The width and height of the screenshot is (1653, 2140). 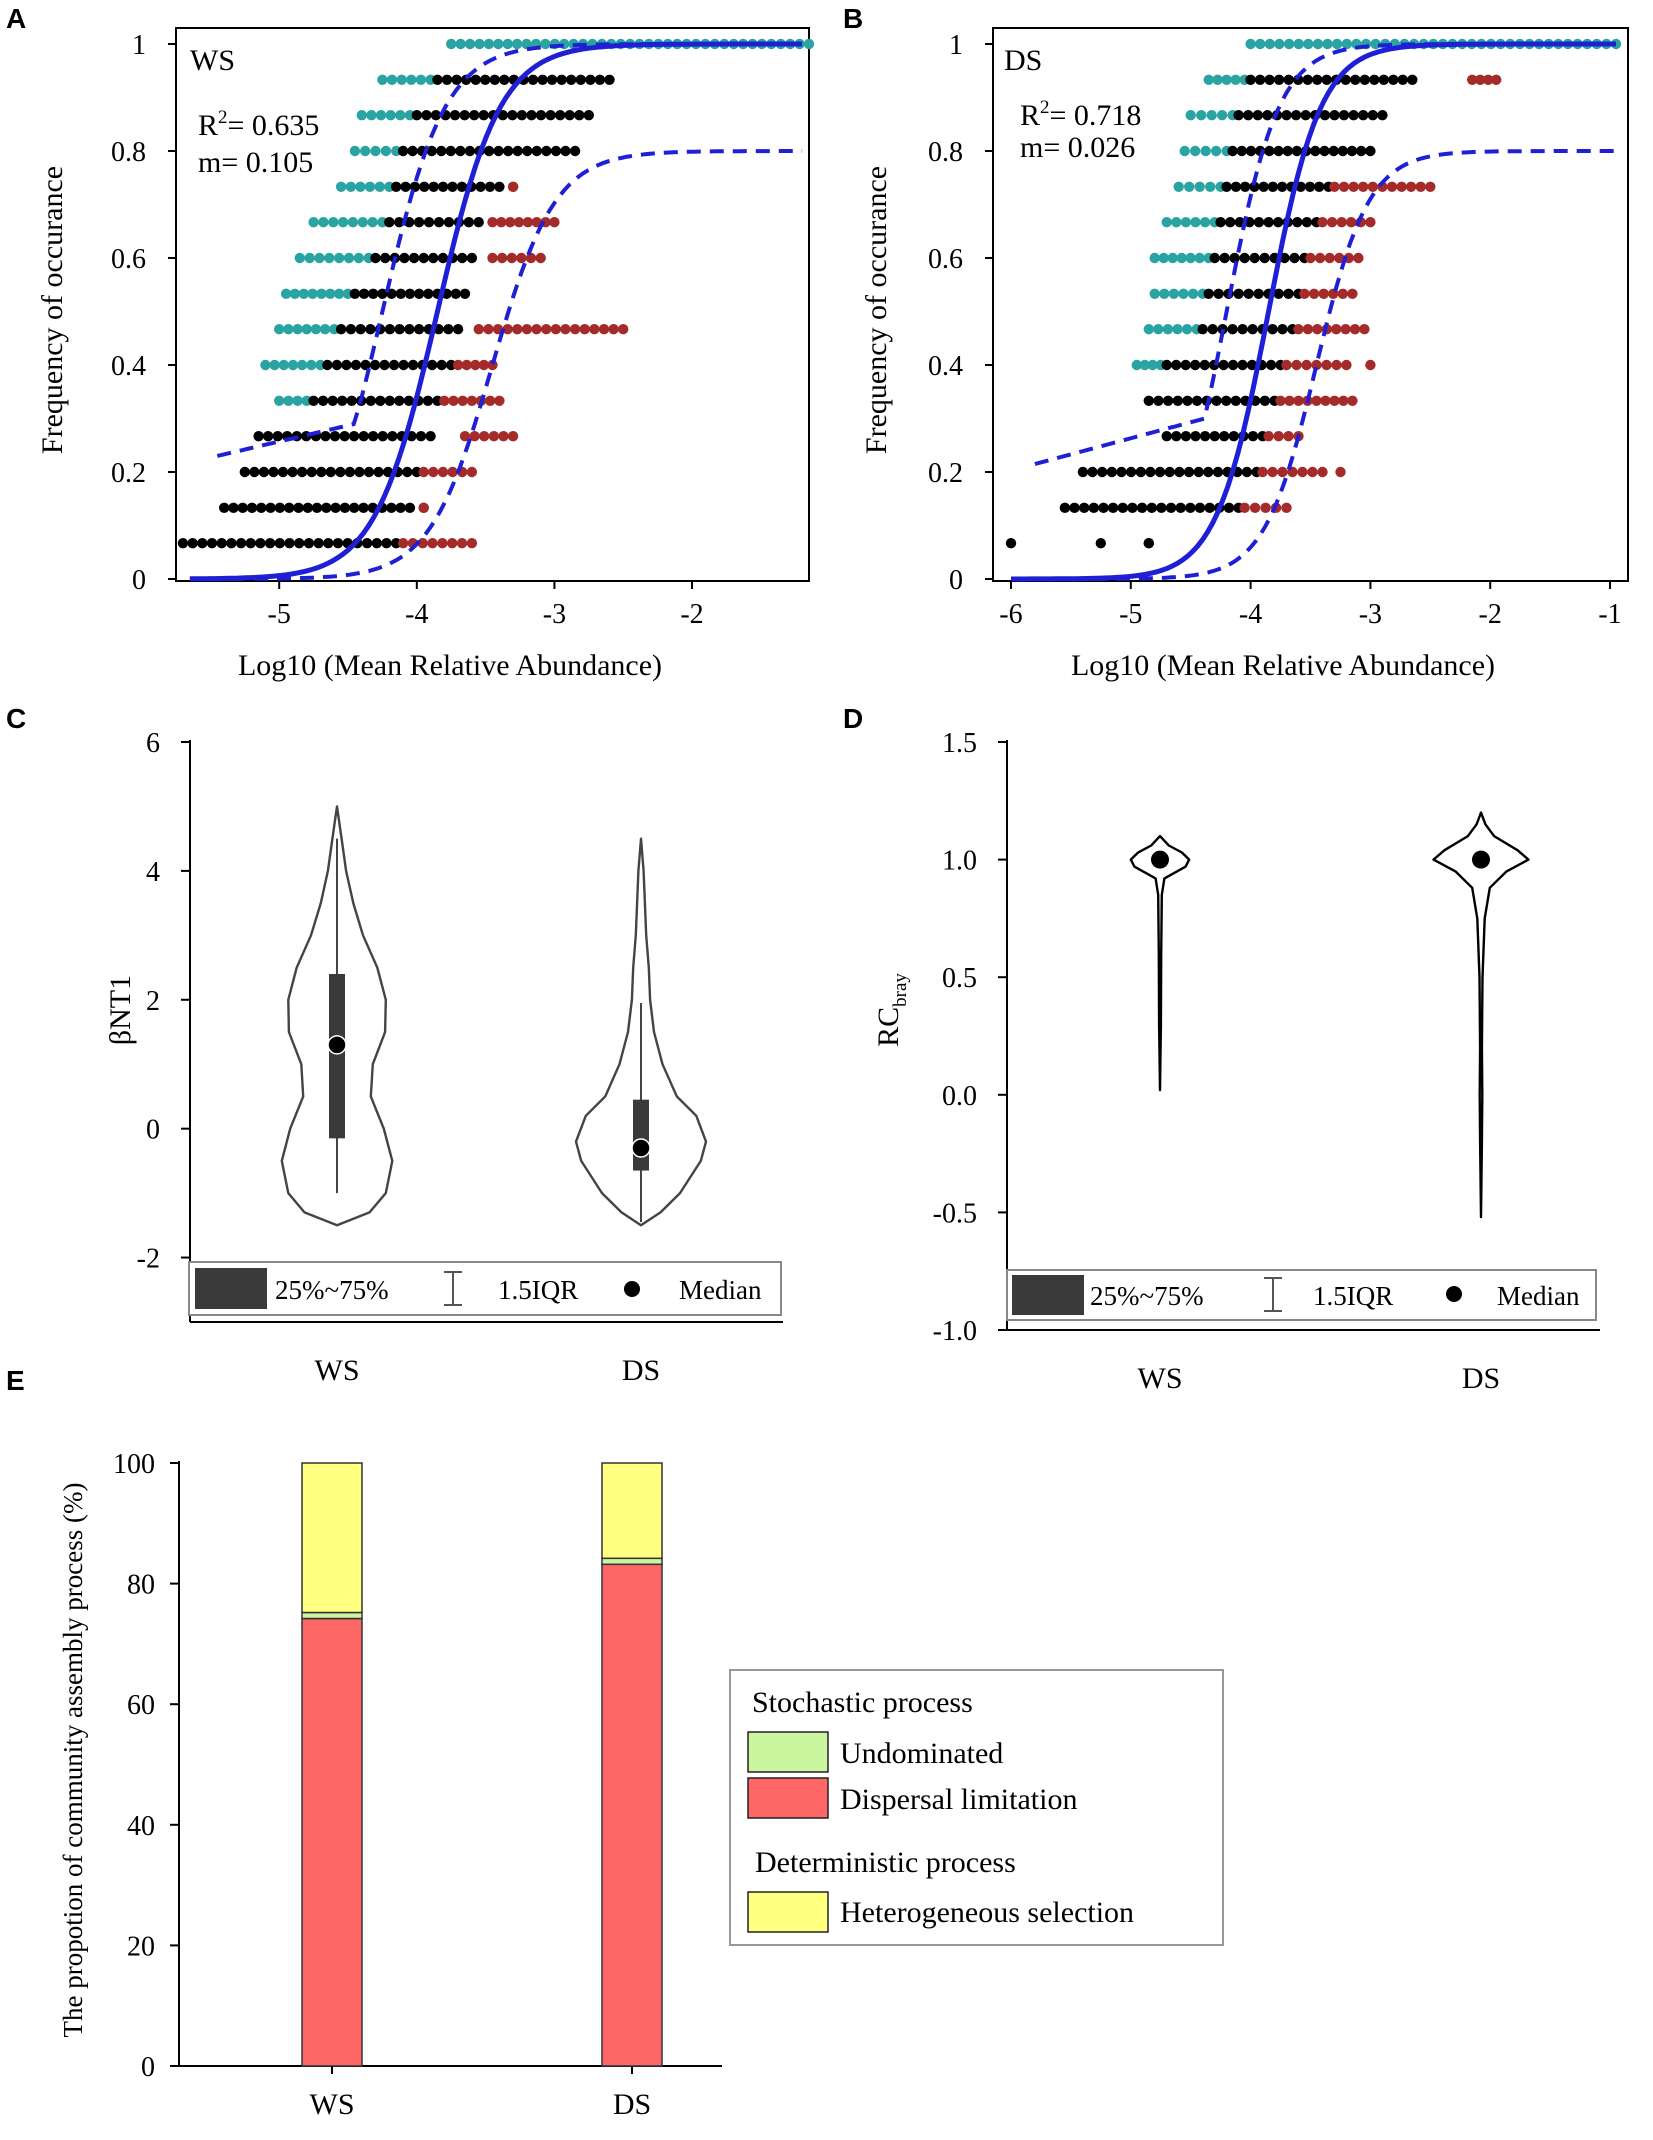 I want to click on y-tick-label: 6, so click(x=153, y=743).